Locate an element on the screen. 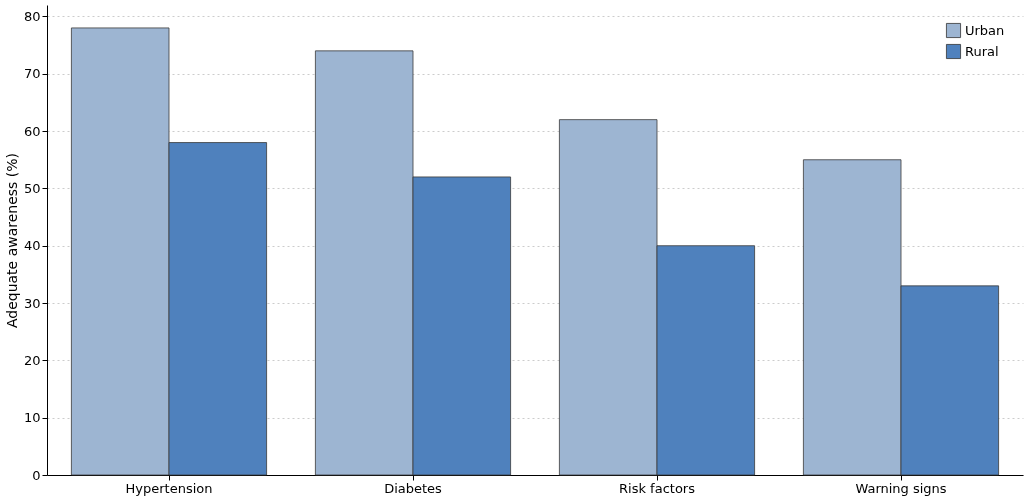 The height and width of the screenshot is (500, 1028). y-axis-title: Adequate awareness (%) is located at coordinates (11, 240).